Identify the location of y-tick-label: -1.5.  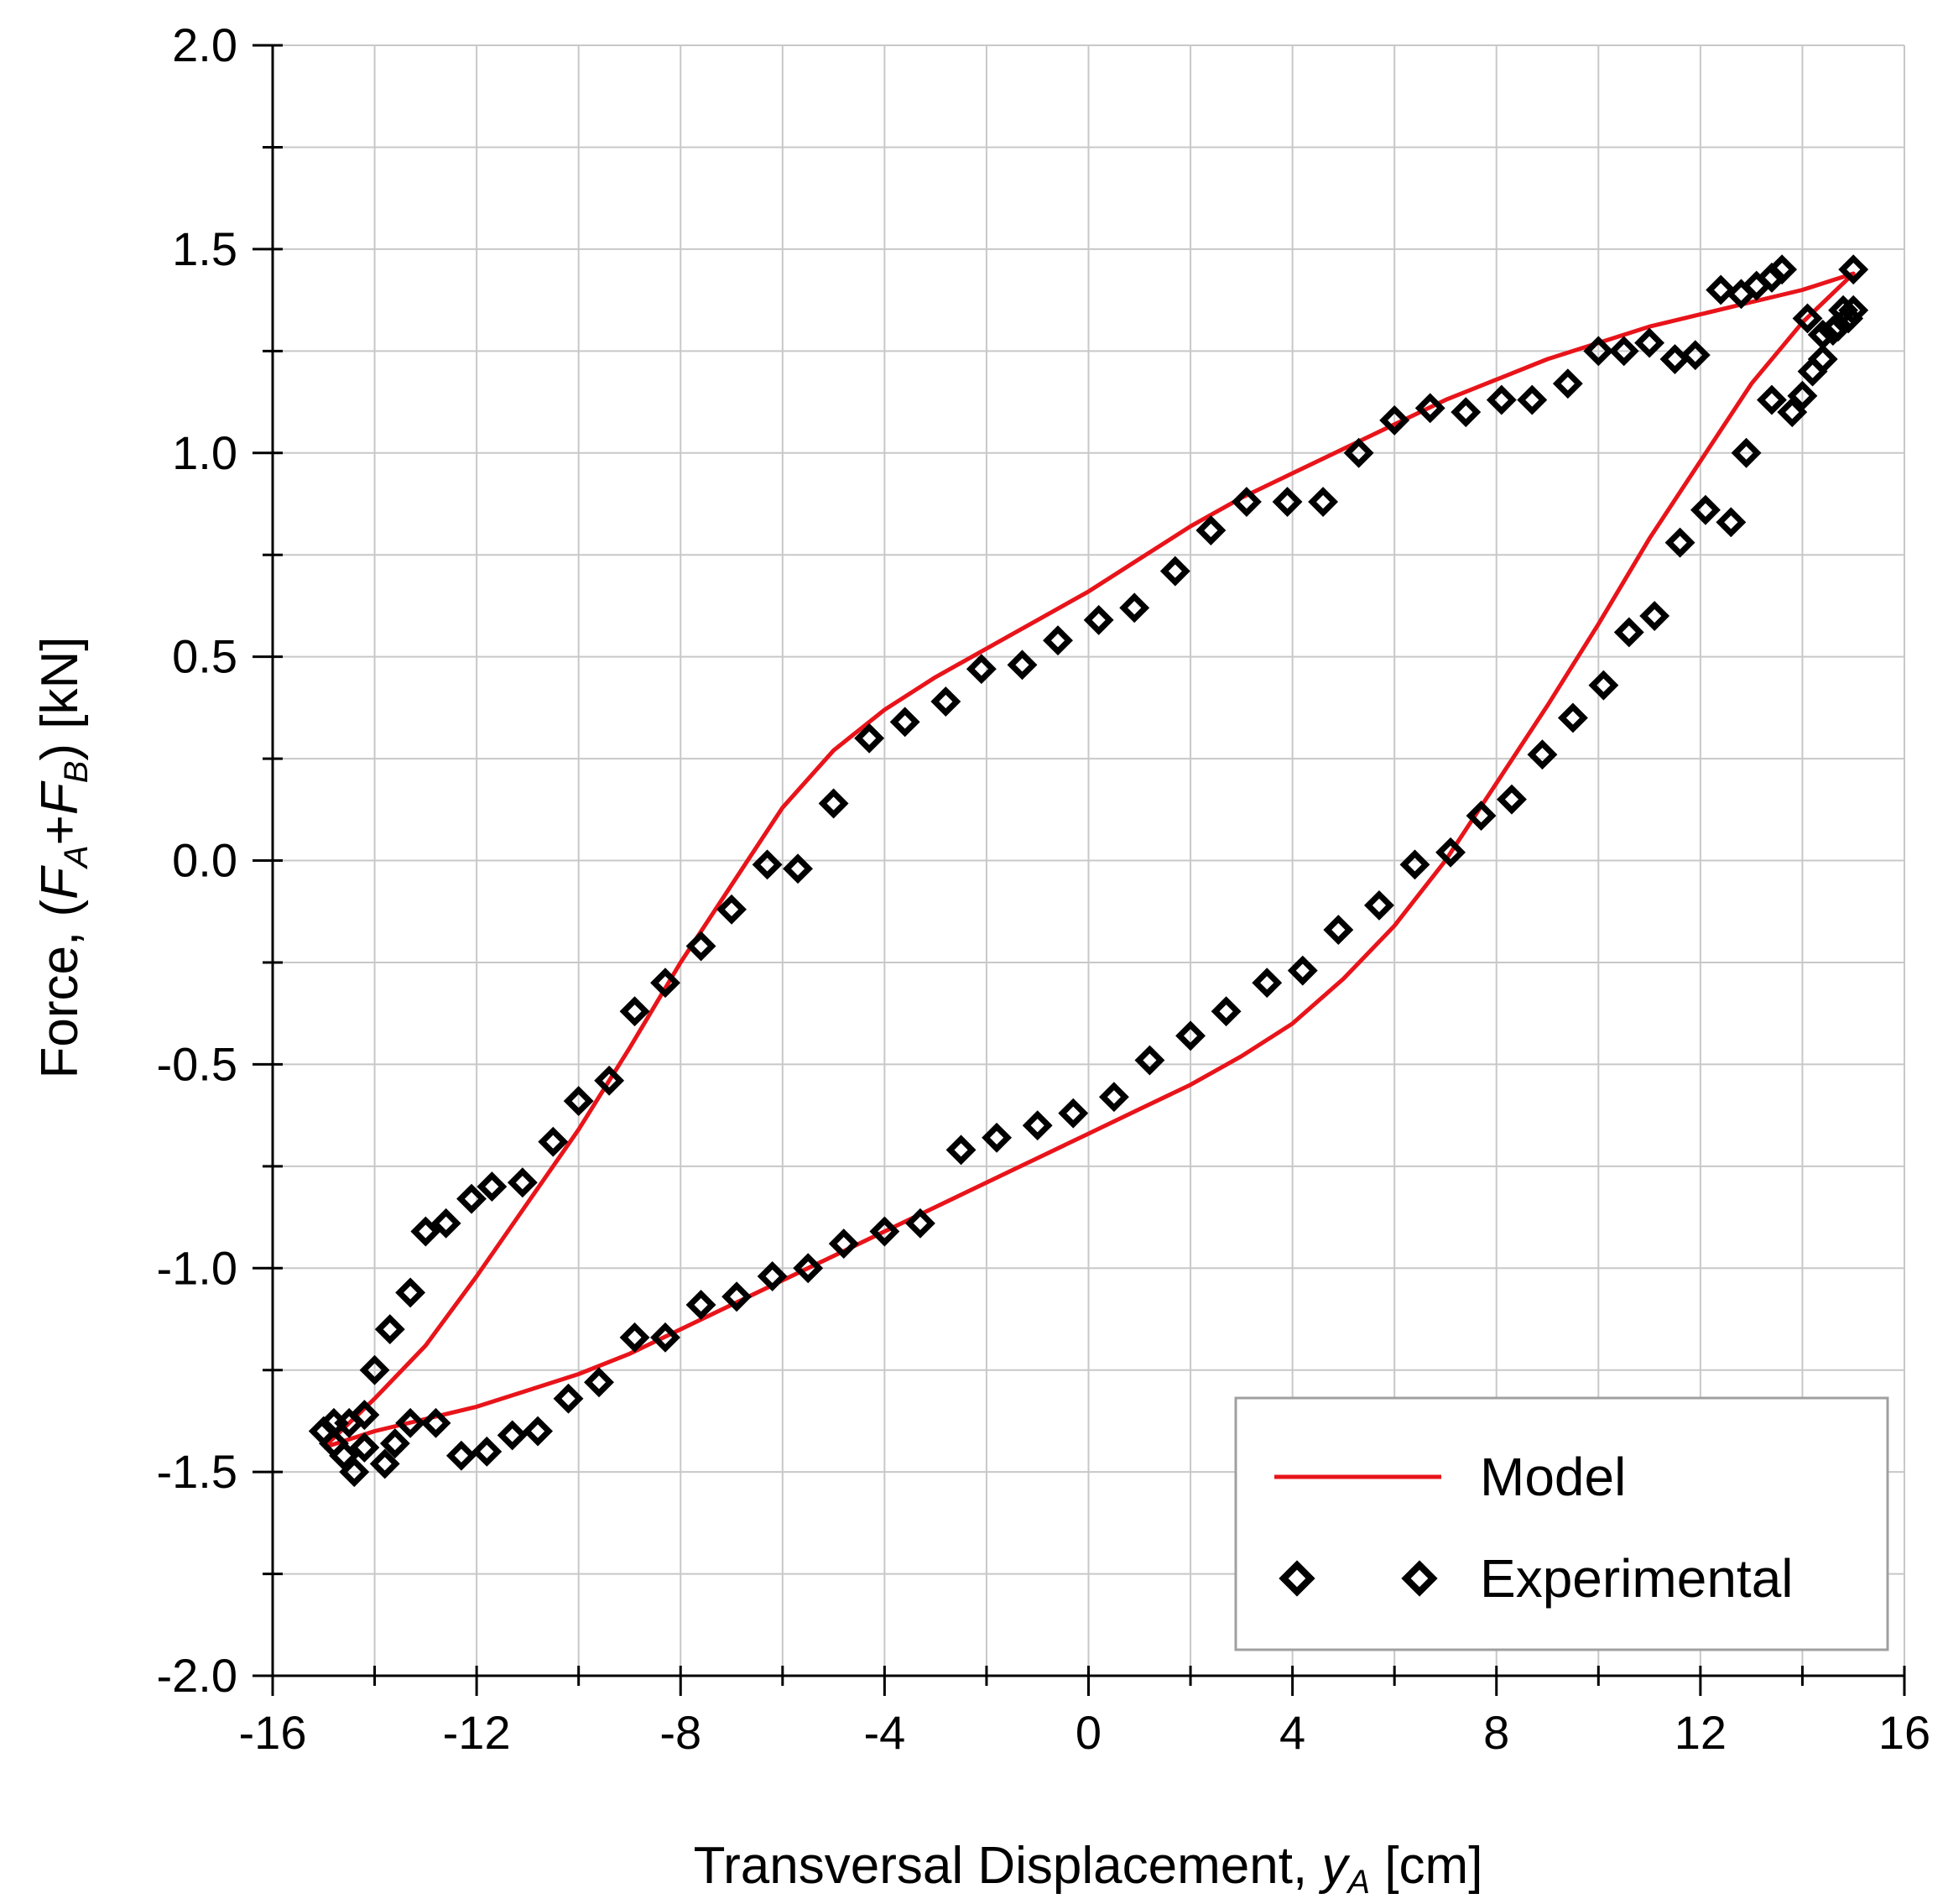
(197, 1471).